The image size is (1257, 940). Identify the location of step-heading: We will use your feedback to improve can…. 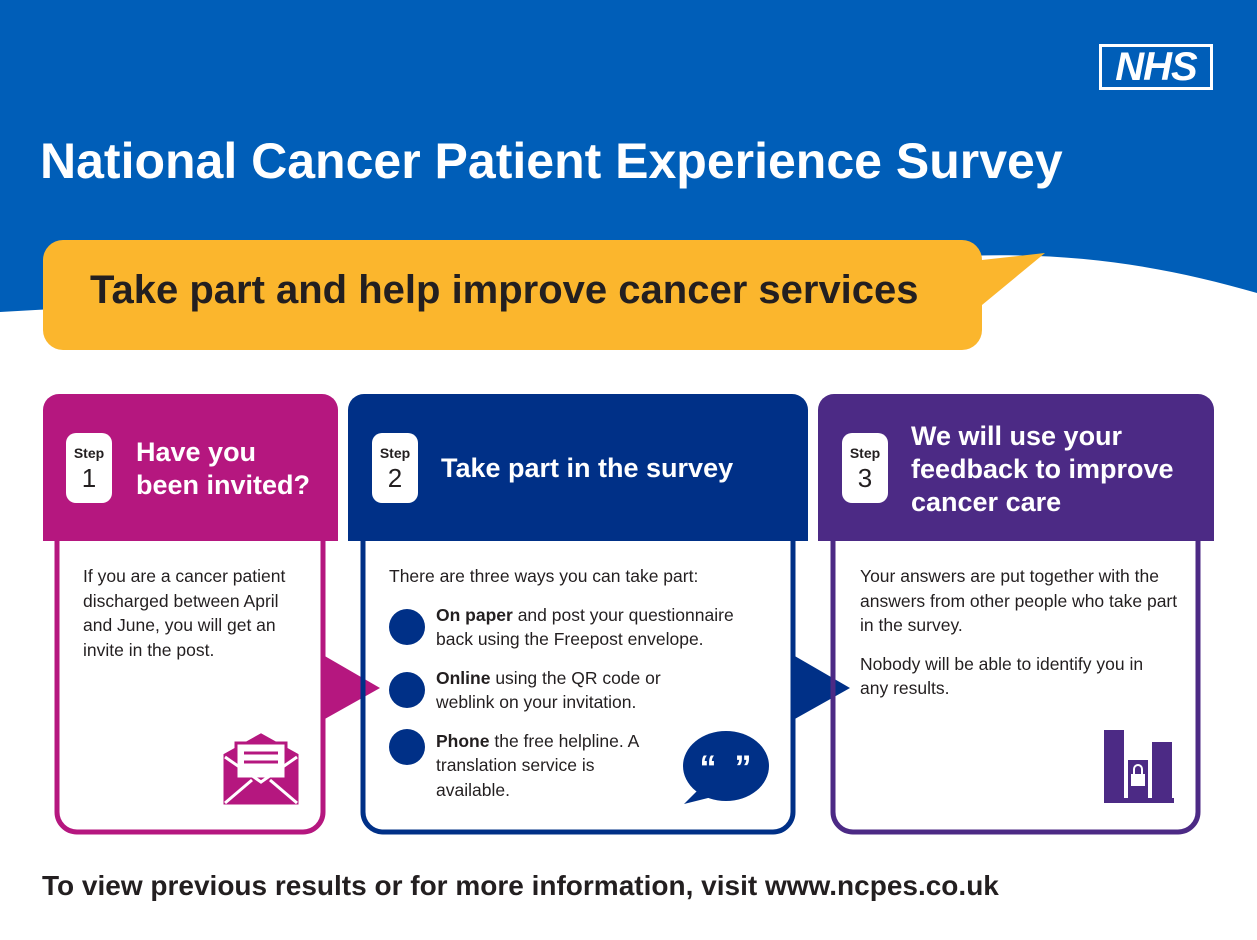
(1042, 469).